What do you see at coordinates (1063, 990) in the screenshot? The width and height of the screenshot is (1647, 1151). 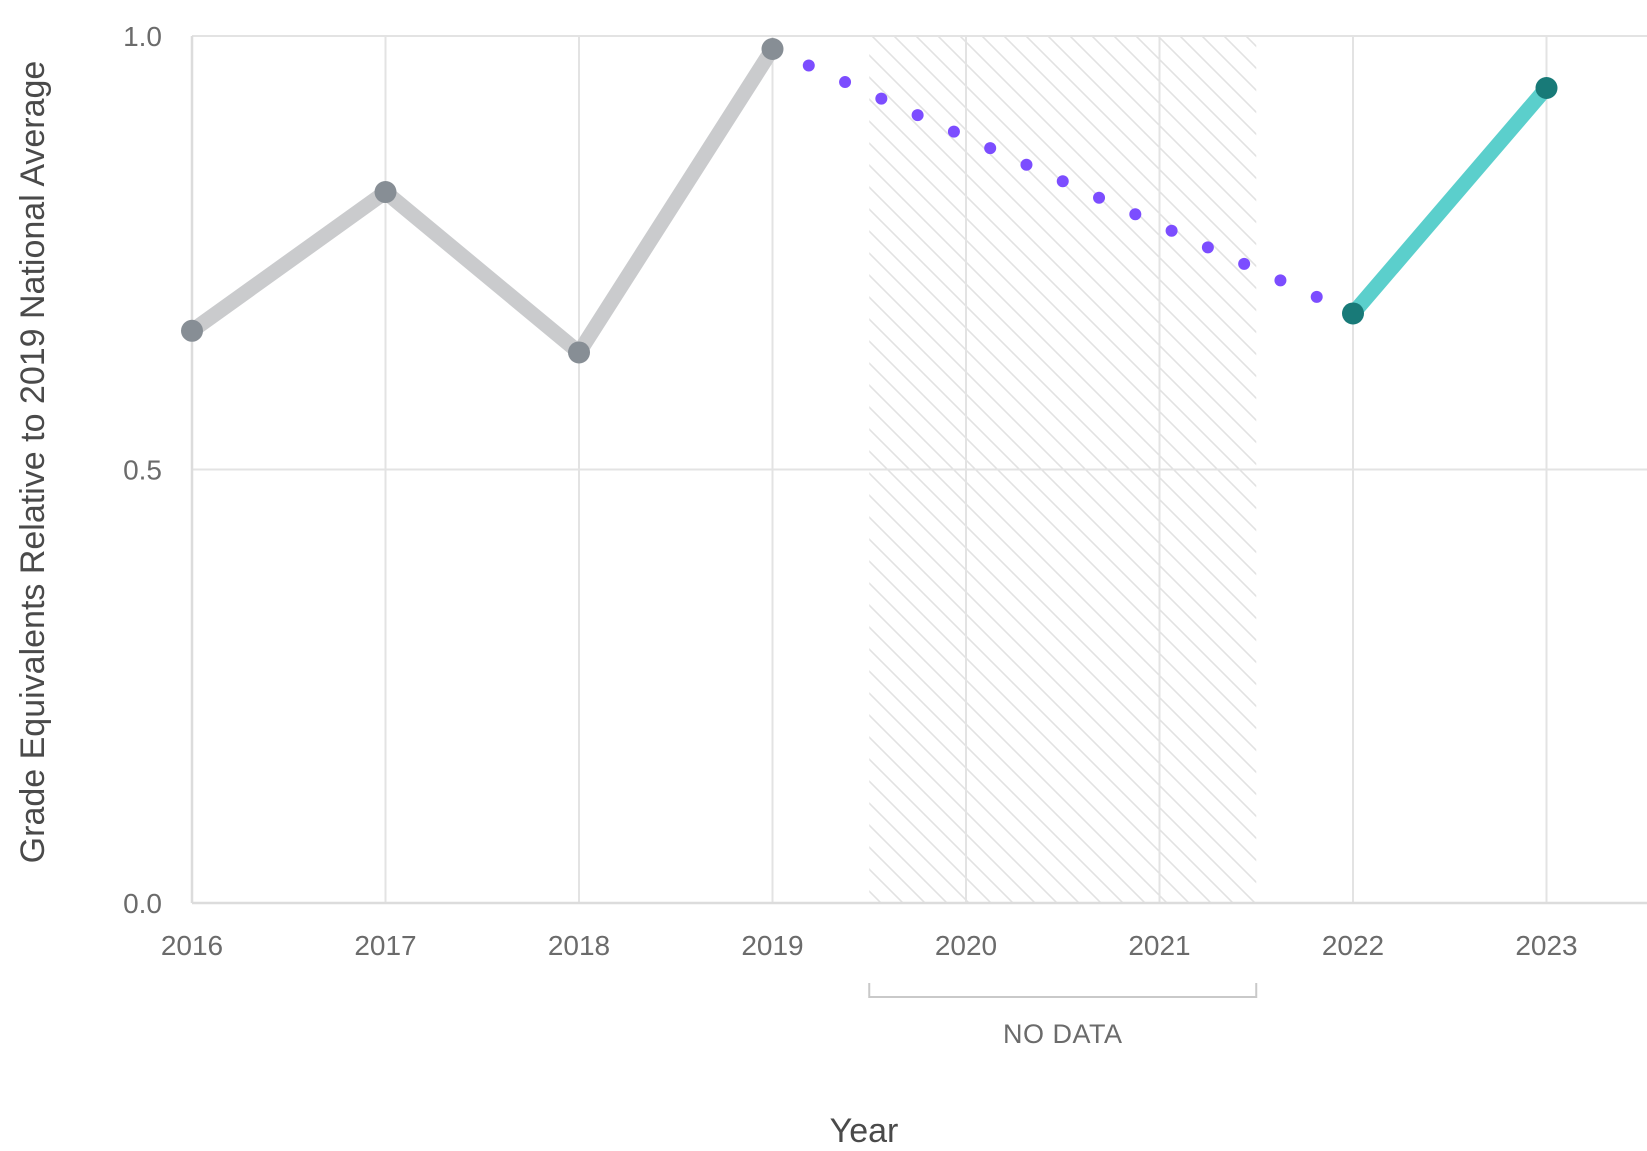 I see `no-data-bracket` at bounding box center [1063, 990].